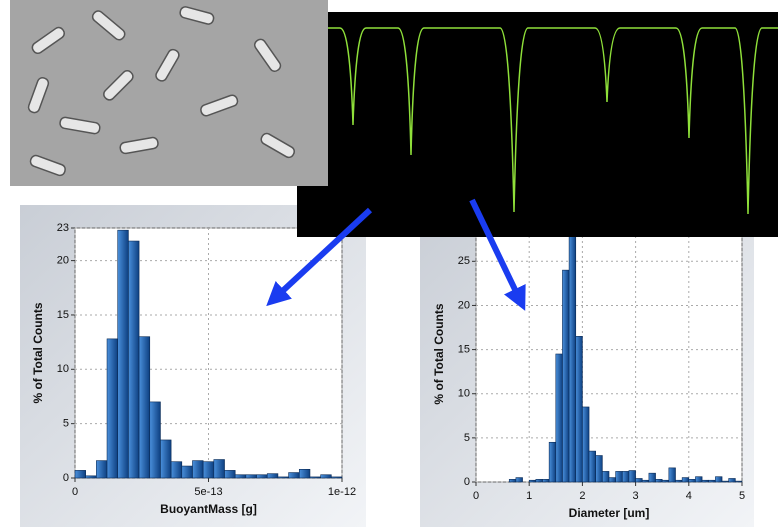 The height and width of the screenshot is (529, 778). What do you see at coordinates (208, 492) in the screenshot?
I see `x-tick-label: 5e-13` at bounding box center [208, 492].